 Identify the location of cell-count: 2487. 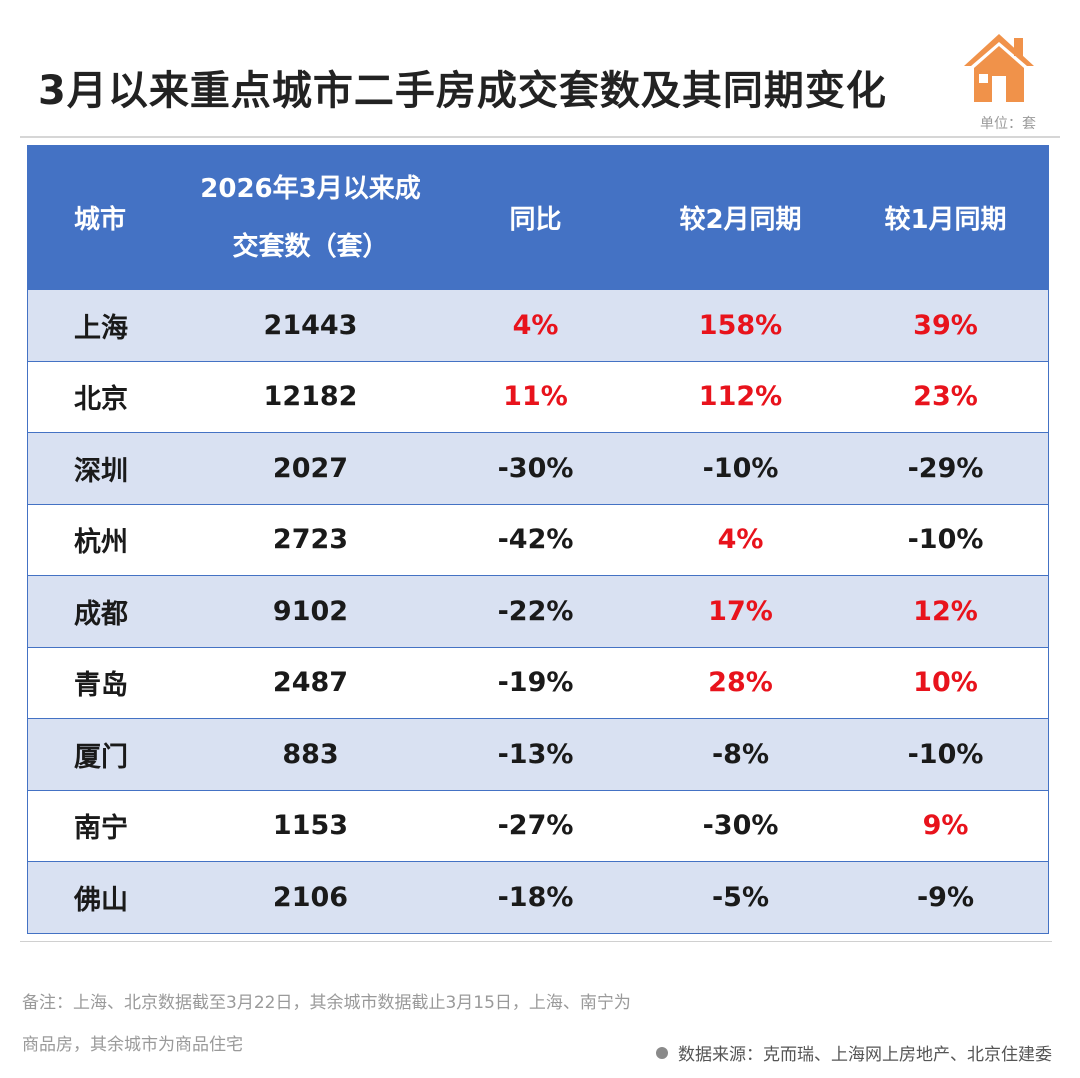
(310, 683).